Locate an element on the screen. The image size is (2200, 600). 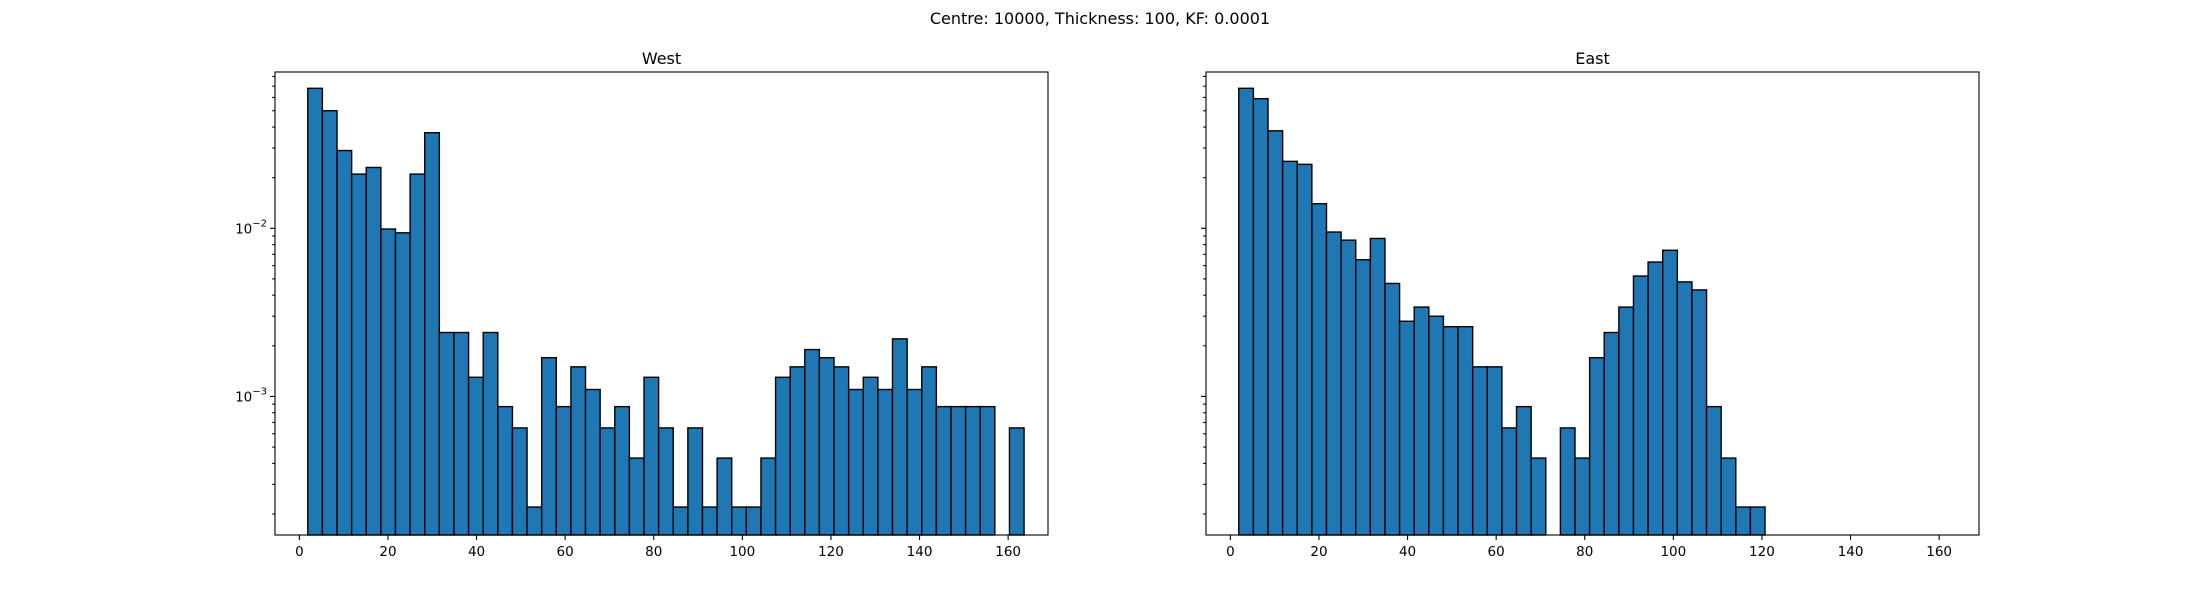
subplot-title: East is located at coordinates (1592, 58).